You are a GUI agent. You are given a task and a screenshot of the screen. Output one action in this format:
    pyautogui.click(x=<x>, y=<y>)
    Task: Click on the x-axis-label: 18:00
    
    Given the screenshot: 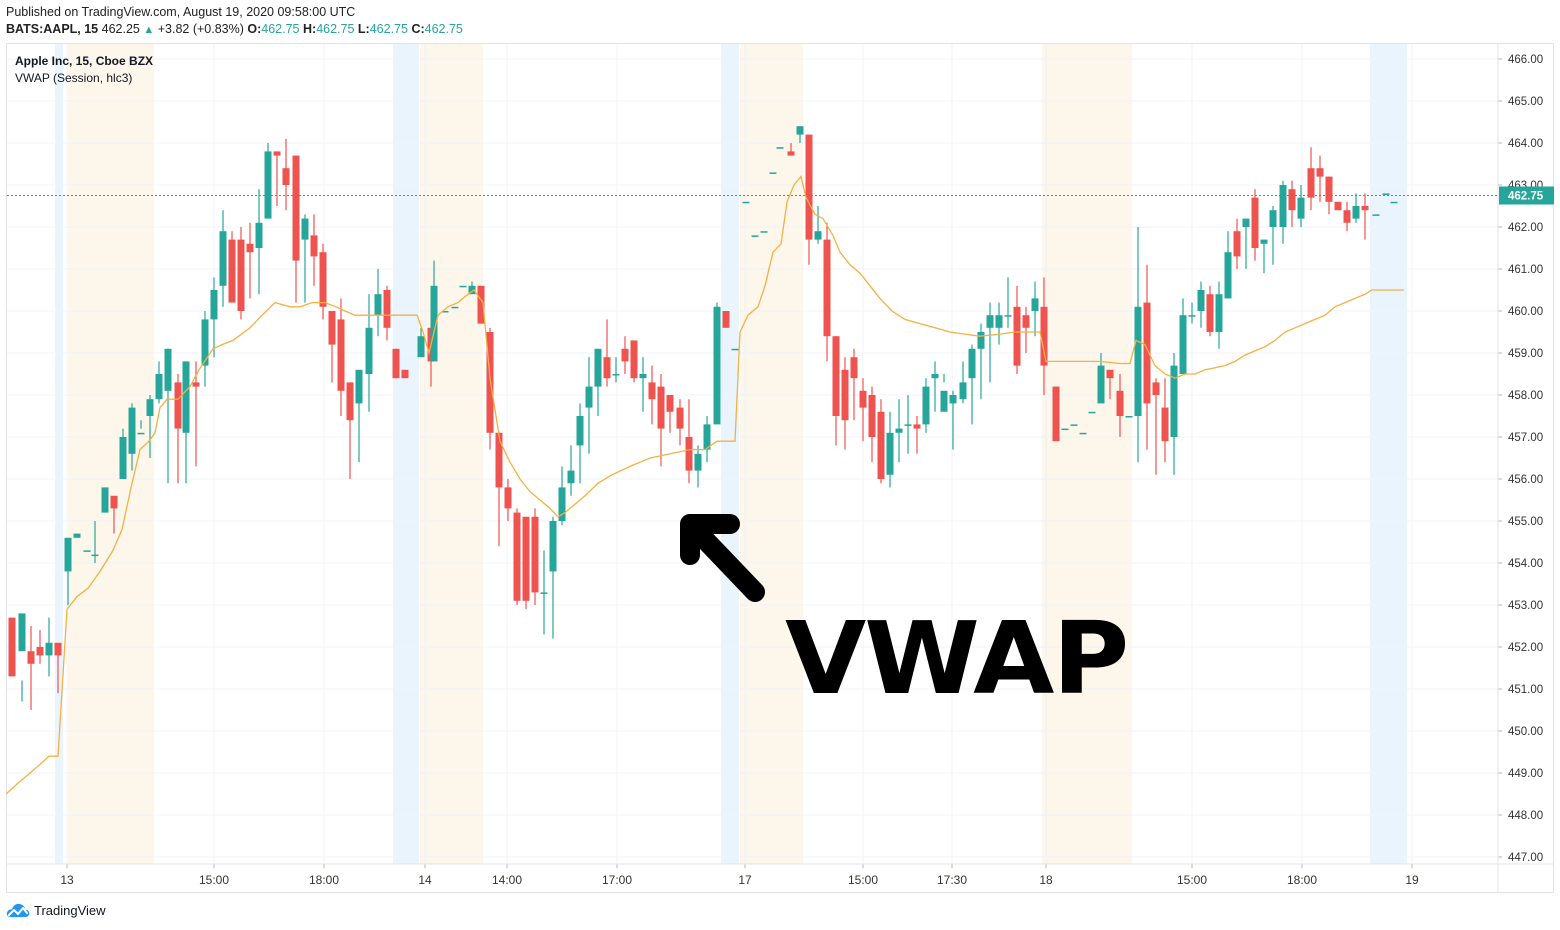 What is the action you would take?
    pyautogui.click(x=324, y=880)
    